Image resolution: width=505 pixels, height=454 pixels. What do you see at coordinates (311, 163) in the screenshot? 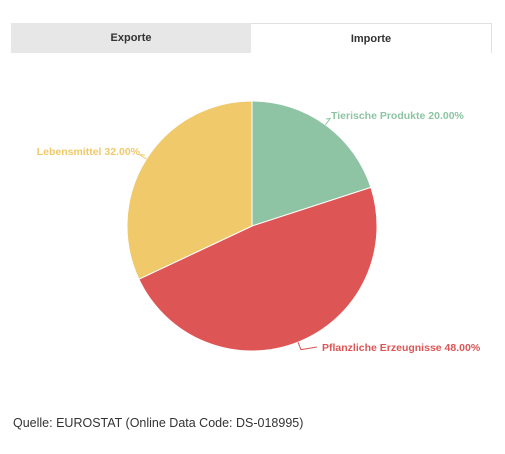
I see `slice-tierische-produkte` at bounding box center [311, 163].